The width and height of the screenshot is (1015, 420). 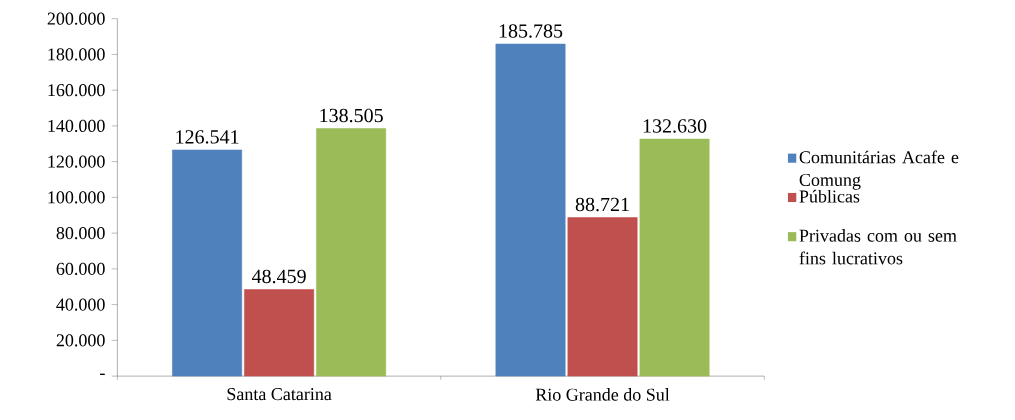 I want to click on data-label: 138.505, so click(x=351, y=115).